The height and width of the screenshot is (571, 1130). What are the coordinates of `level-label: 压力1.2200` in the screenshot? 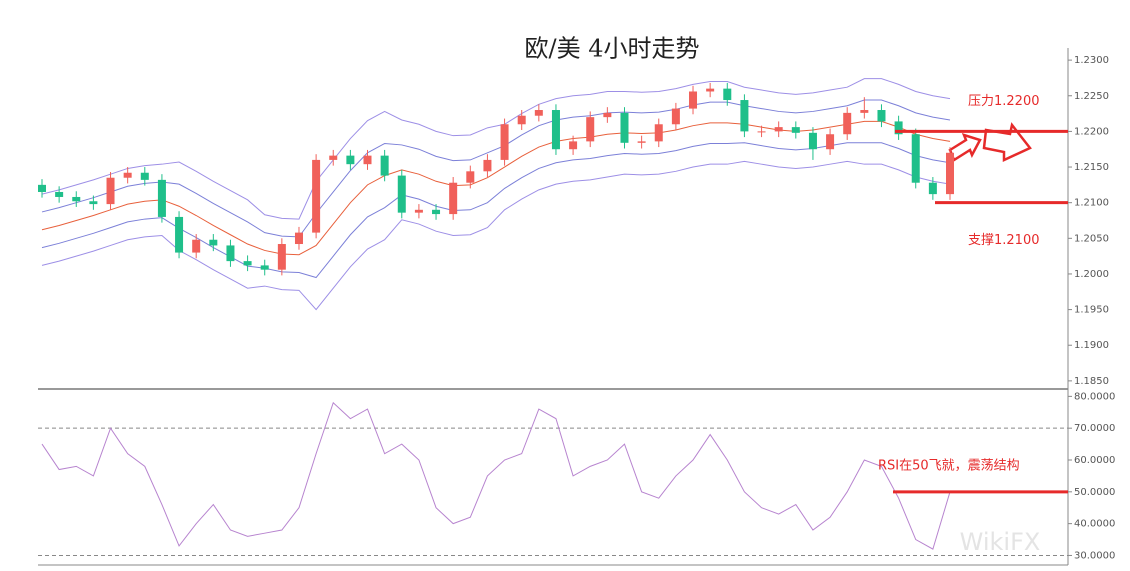 It's located at (1004, 101).